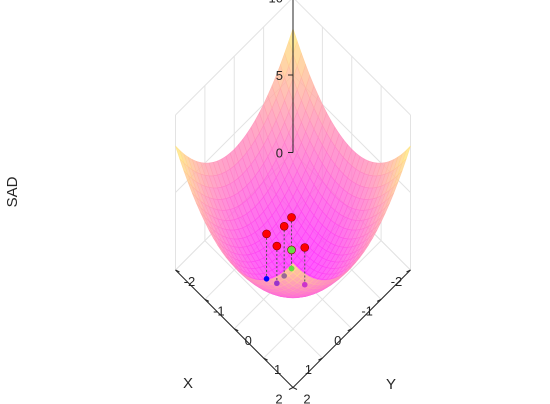 The width and height of the screenshot is (550, 404). Describe the element at coordinates (190, 281) in the screenshot. I see `y-tick-label: -2` at that location.